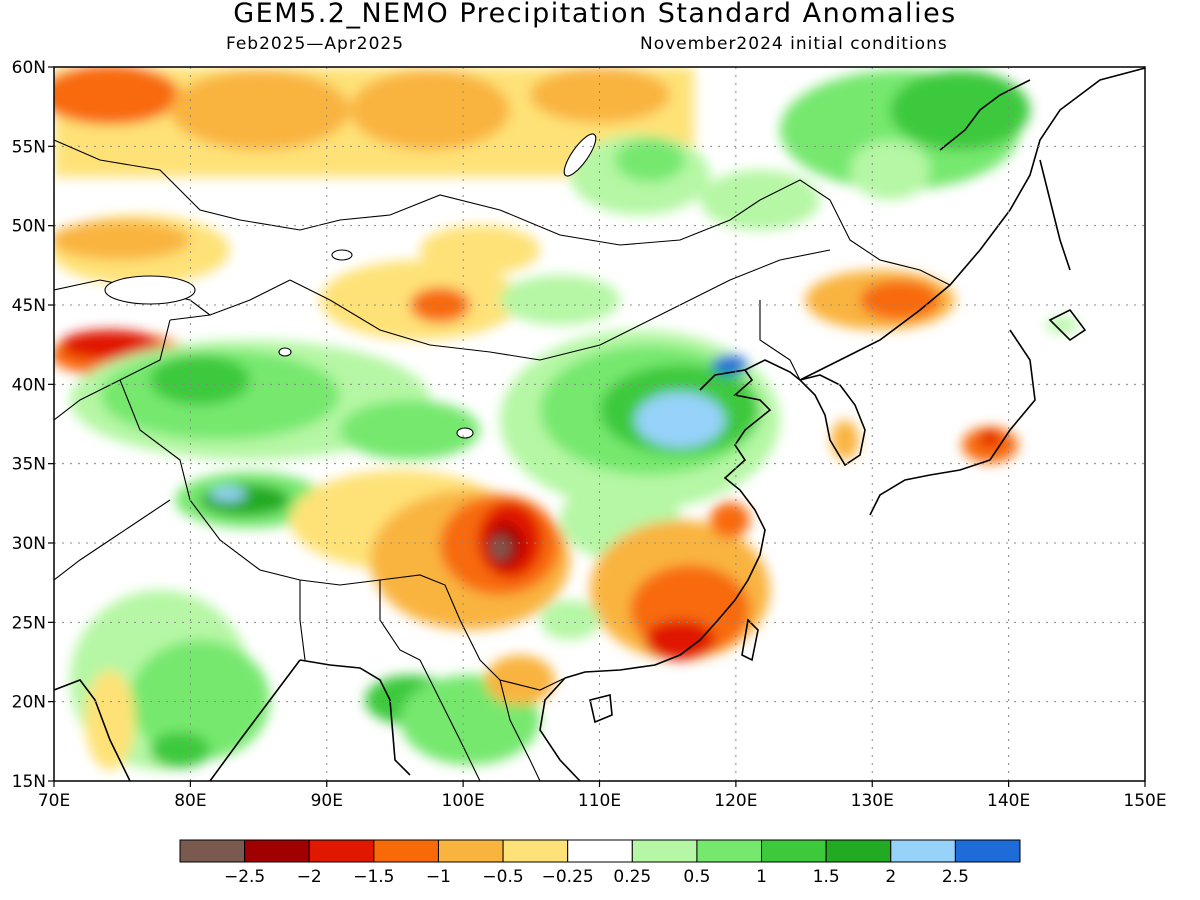 Image resolution: width=1200 pixels, height=900 pixels. Describe the element at coordinates (54, 801) in the screenshot. I see `lon-label: 70E` at that location.